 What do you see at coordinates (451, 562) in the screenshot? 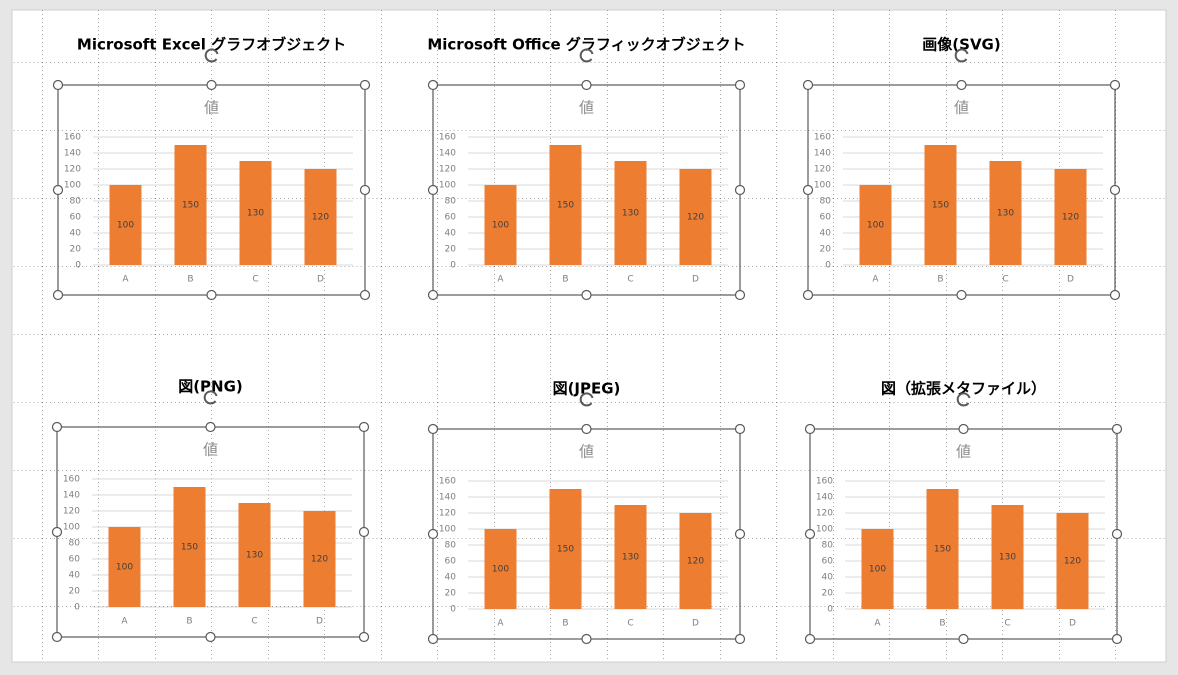
I see `y-tick-label: 60` at bounding box center [451, 562].